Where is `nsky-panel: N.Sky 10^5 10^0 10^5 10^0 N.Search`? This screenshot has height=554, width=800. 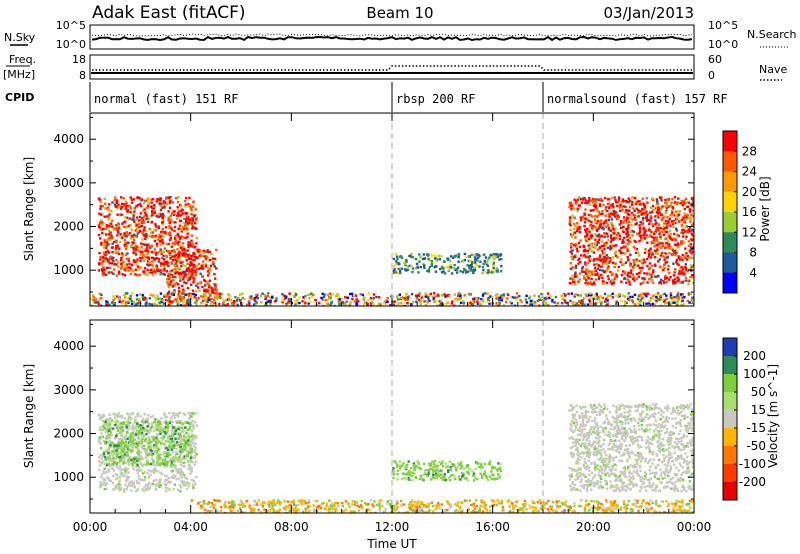 nsky-panel: N.Sky 10^5 10^0 10^5 10^0 N.Search is located at coordinates (400, 35).